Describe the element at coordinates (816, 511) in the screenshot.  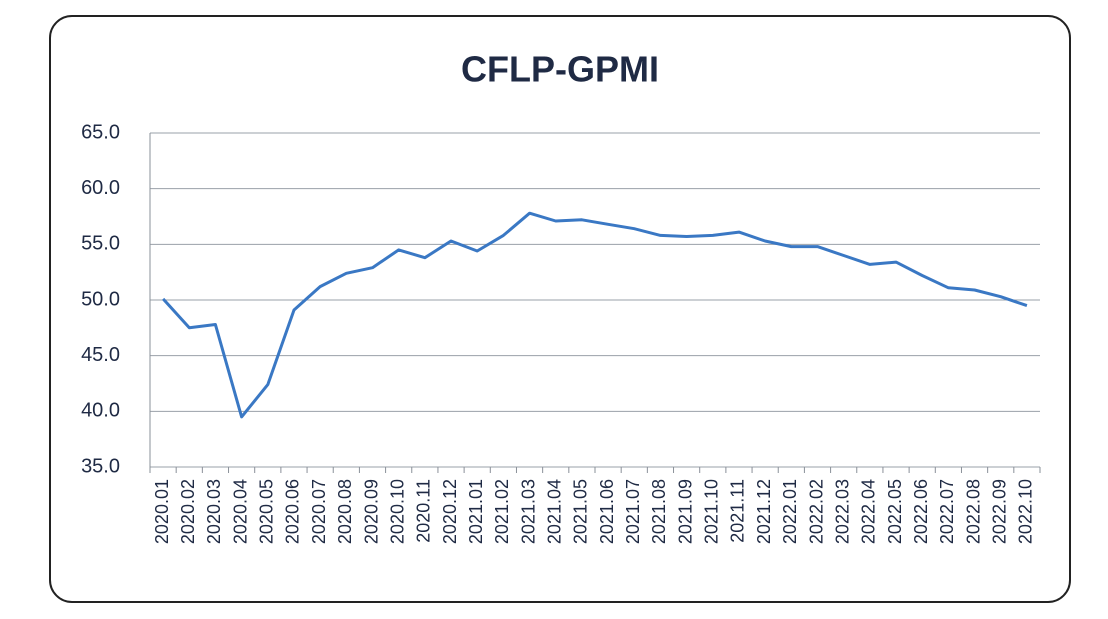
I see `x-tick-label: 2022.02` at that location.